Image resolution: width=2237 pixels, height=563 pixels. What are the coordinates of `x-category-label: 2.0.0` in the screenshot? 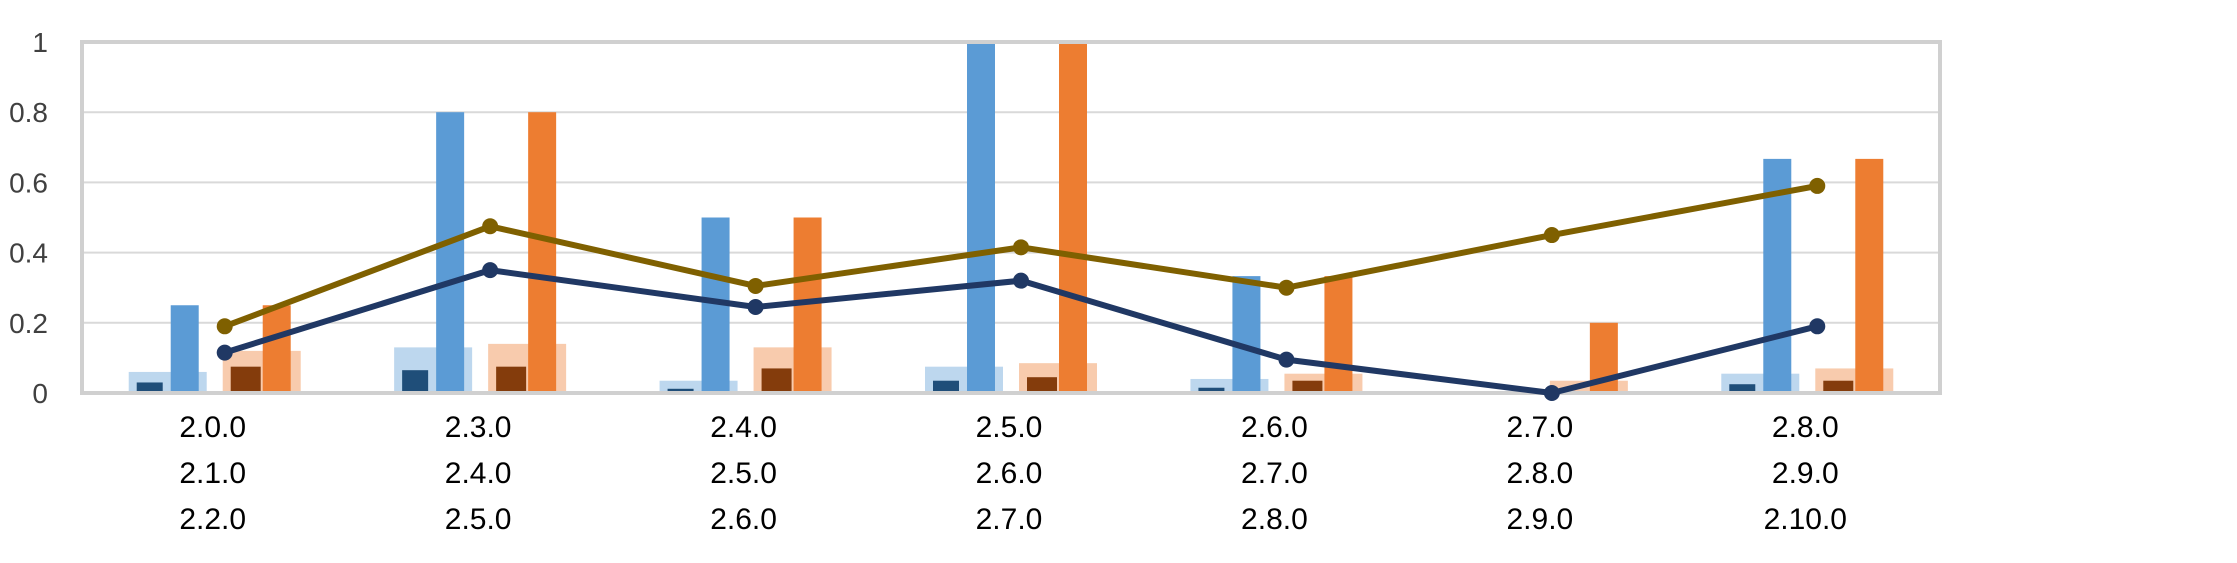 It's located at (212, 427).